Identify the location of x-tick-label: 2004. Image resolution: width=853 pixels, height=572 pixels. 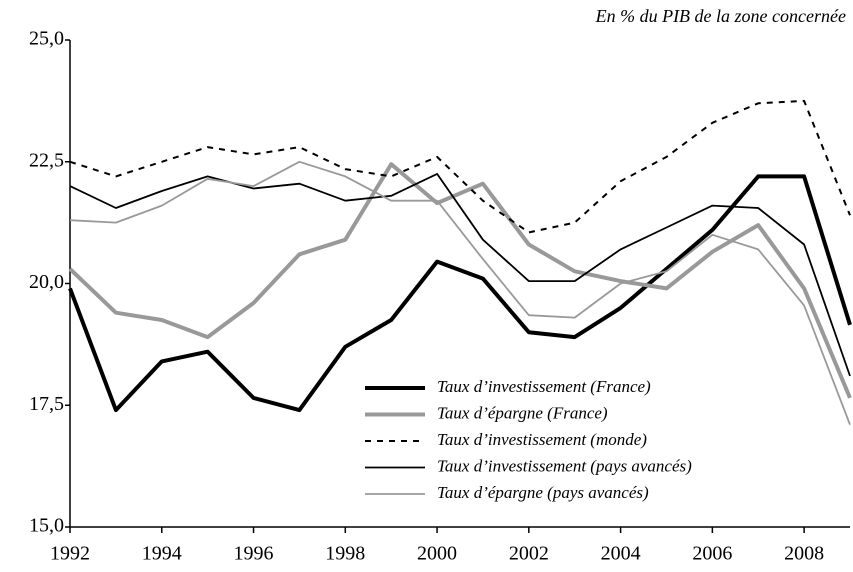
(621, 554).